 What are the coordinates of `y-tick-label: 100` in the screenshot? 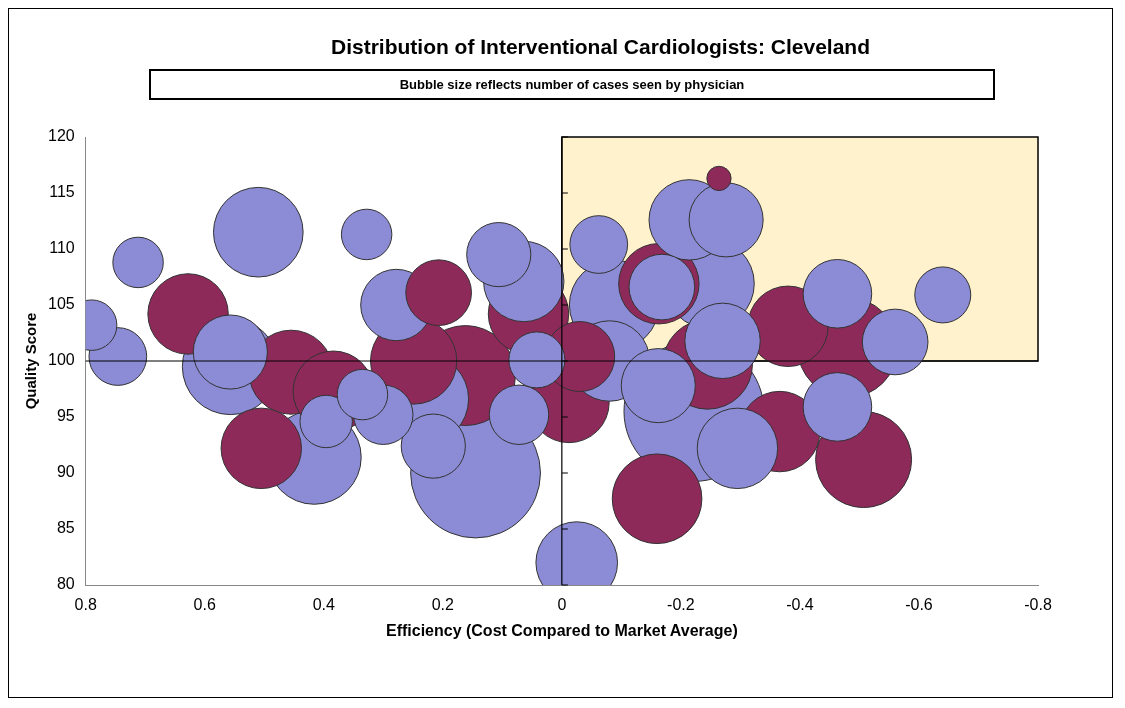 It's located at (61, 360).